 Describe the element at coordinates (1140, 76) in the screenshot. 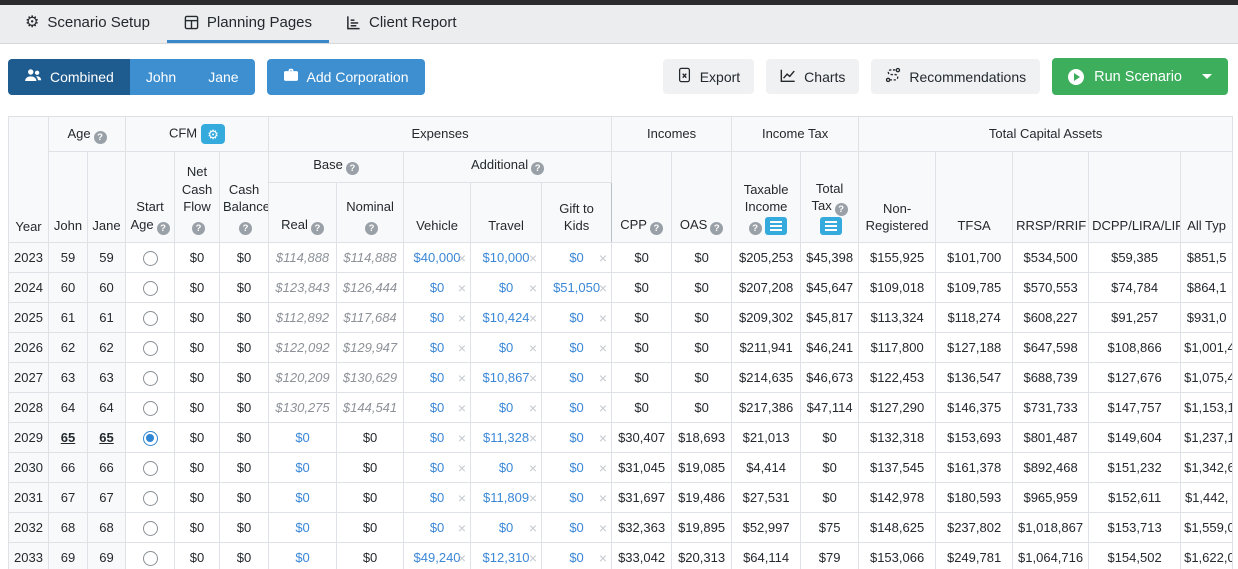

I see `run-scenario-button: Run Scenario` at that location.